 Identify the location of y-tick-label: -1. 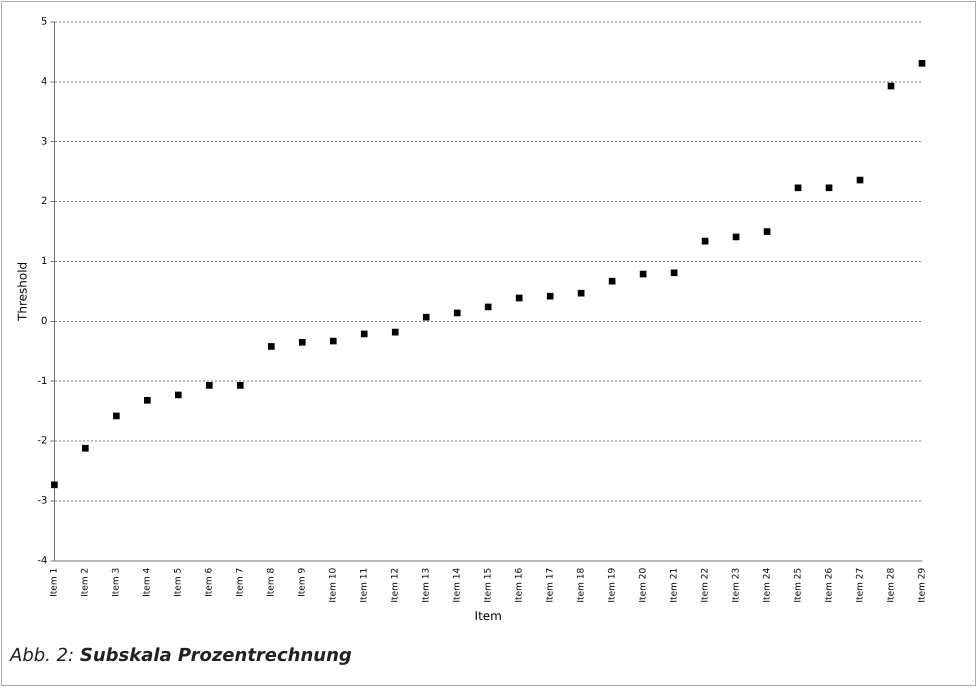
(42, 381).